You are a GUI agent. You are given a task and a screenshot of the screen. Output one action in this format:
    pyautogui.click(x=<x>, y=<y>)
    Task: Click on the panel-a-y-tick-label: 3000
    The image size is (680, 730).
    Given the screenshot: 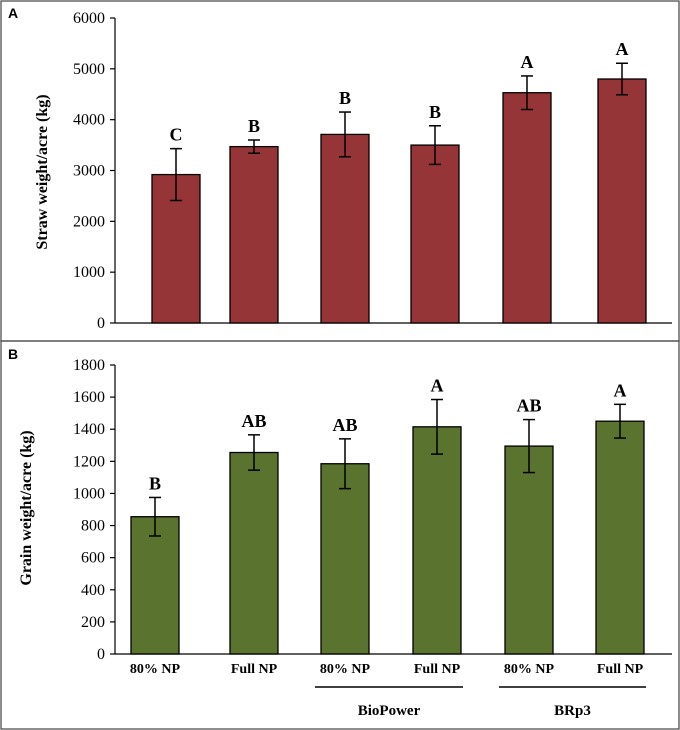 What is the action you would take?
    pyautogui.click(x=89, y=171)
    